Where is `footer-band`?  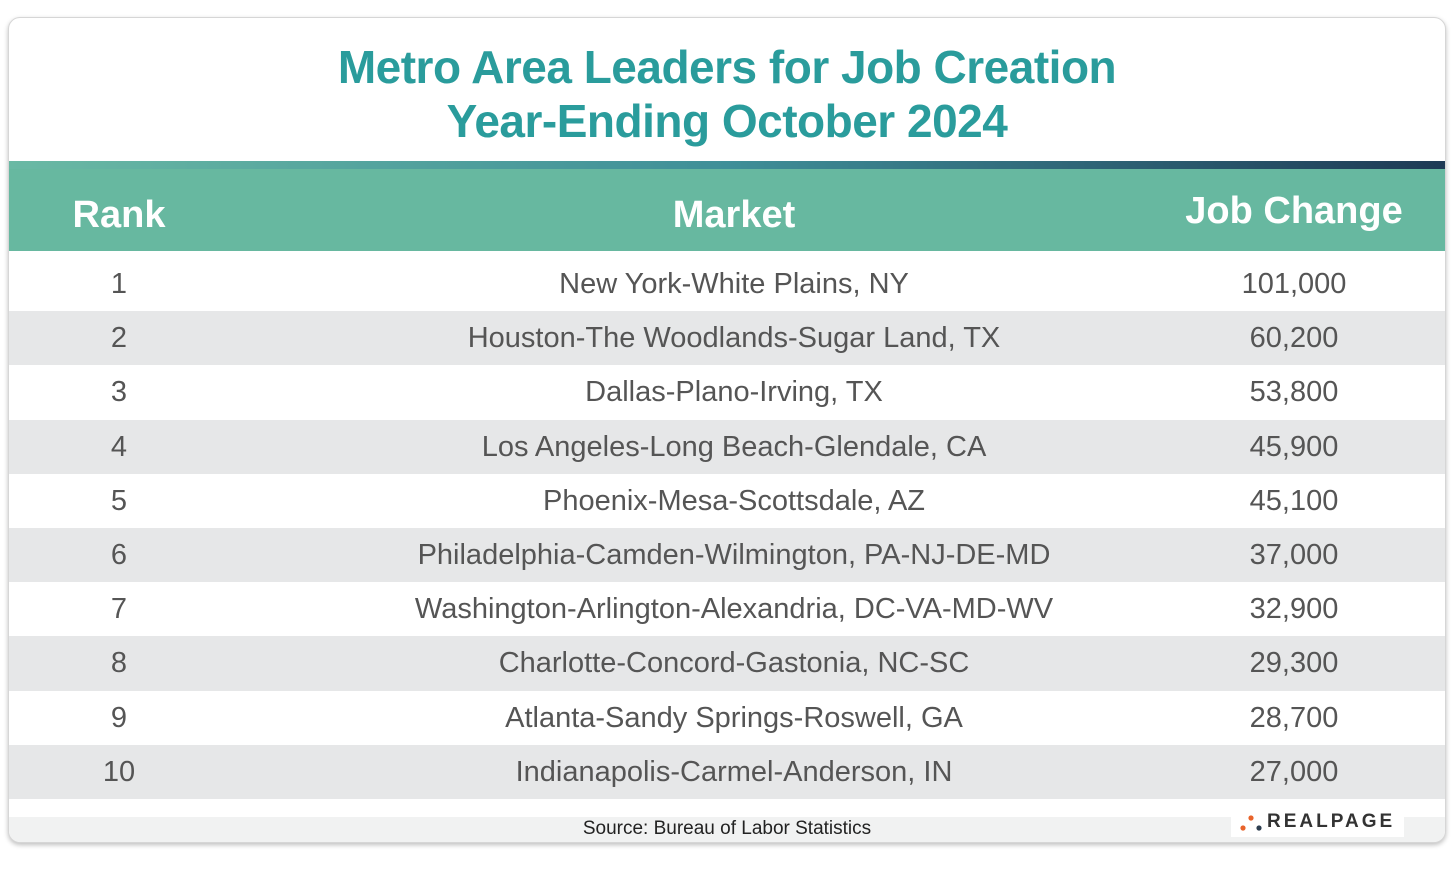
footer-band is located at coordinates (727, 829).